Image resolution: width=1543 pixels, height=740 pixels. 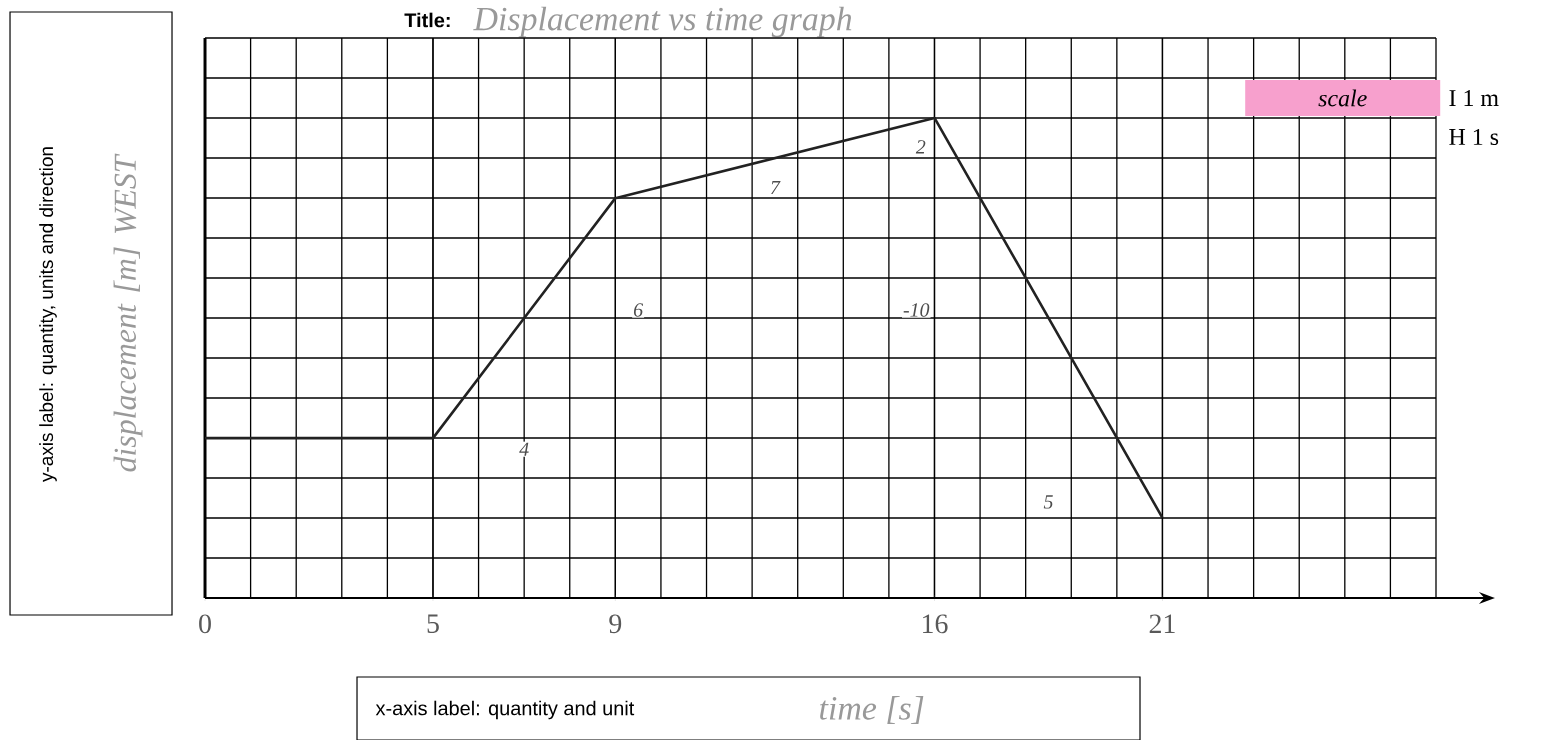 I want to click on x-tick-label: 5, so click(x=433, y=623).